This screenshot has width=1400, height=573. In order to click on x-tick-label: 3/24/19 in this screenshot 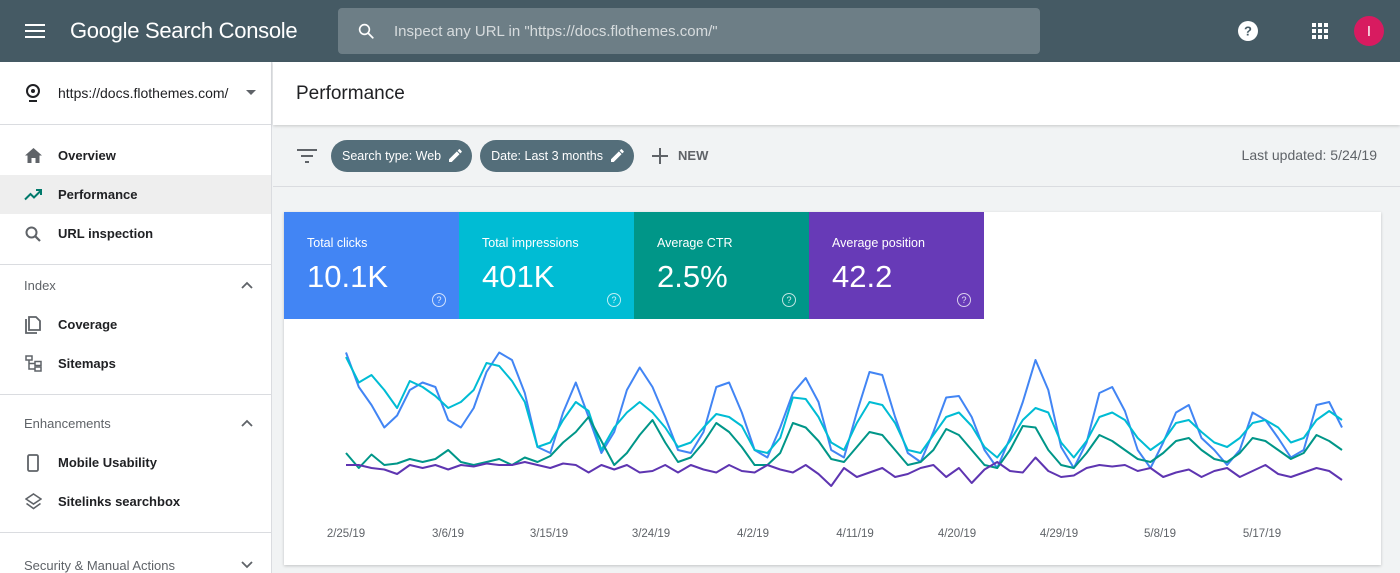, I will do `click(651, 534)`.